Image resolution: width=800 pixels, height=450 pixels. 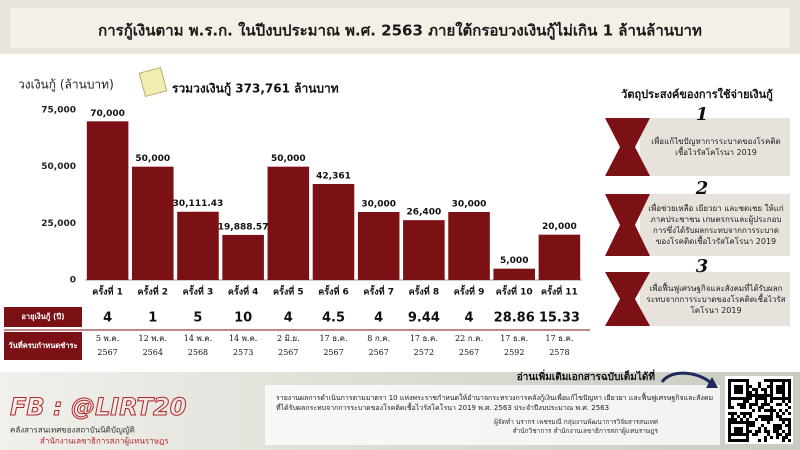 What do you see at coordinates (687, 378) in the screenshot?
I see `arrow` at bounding box center [687, 378].